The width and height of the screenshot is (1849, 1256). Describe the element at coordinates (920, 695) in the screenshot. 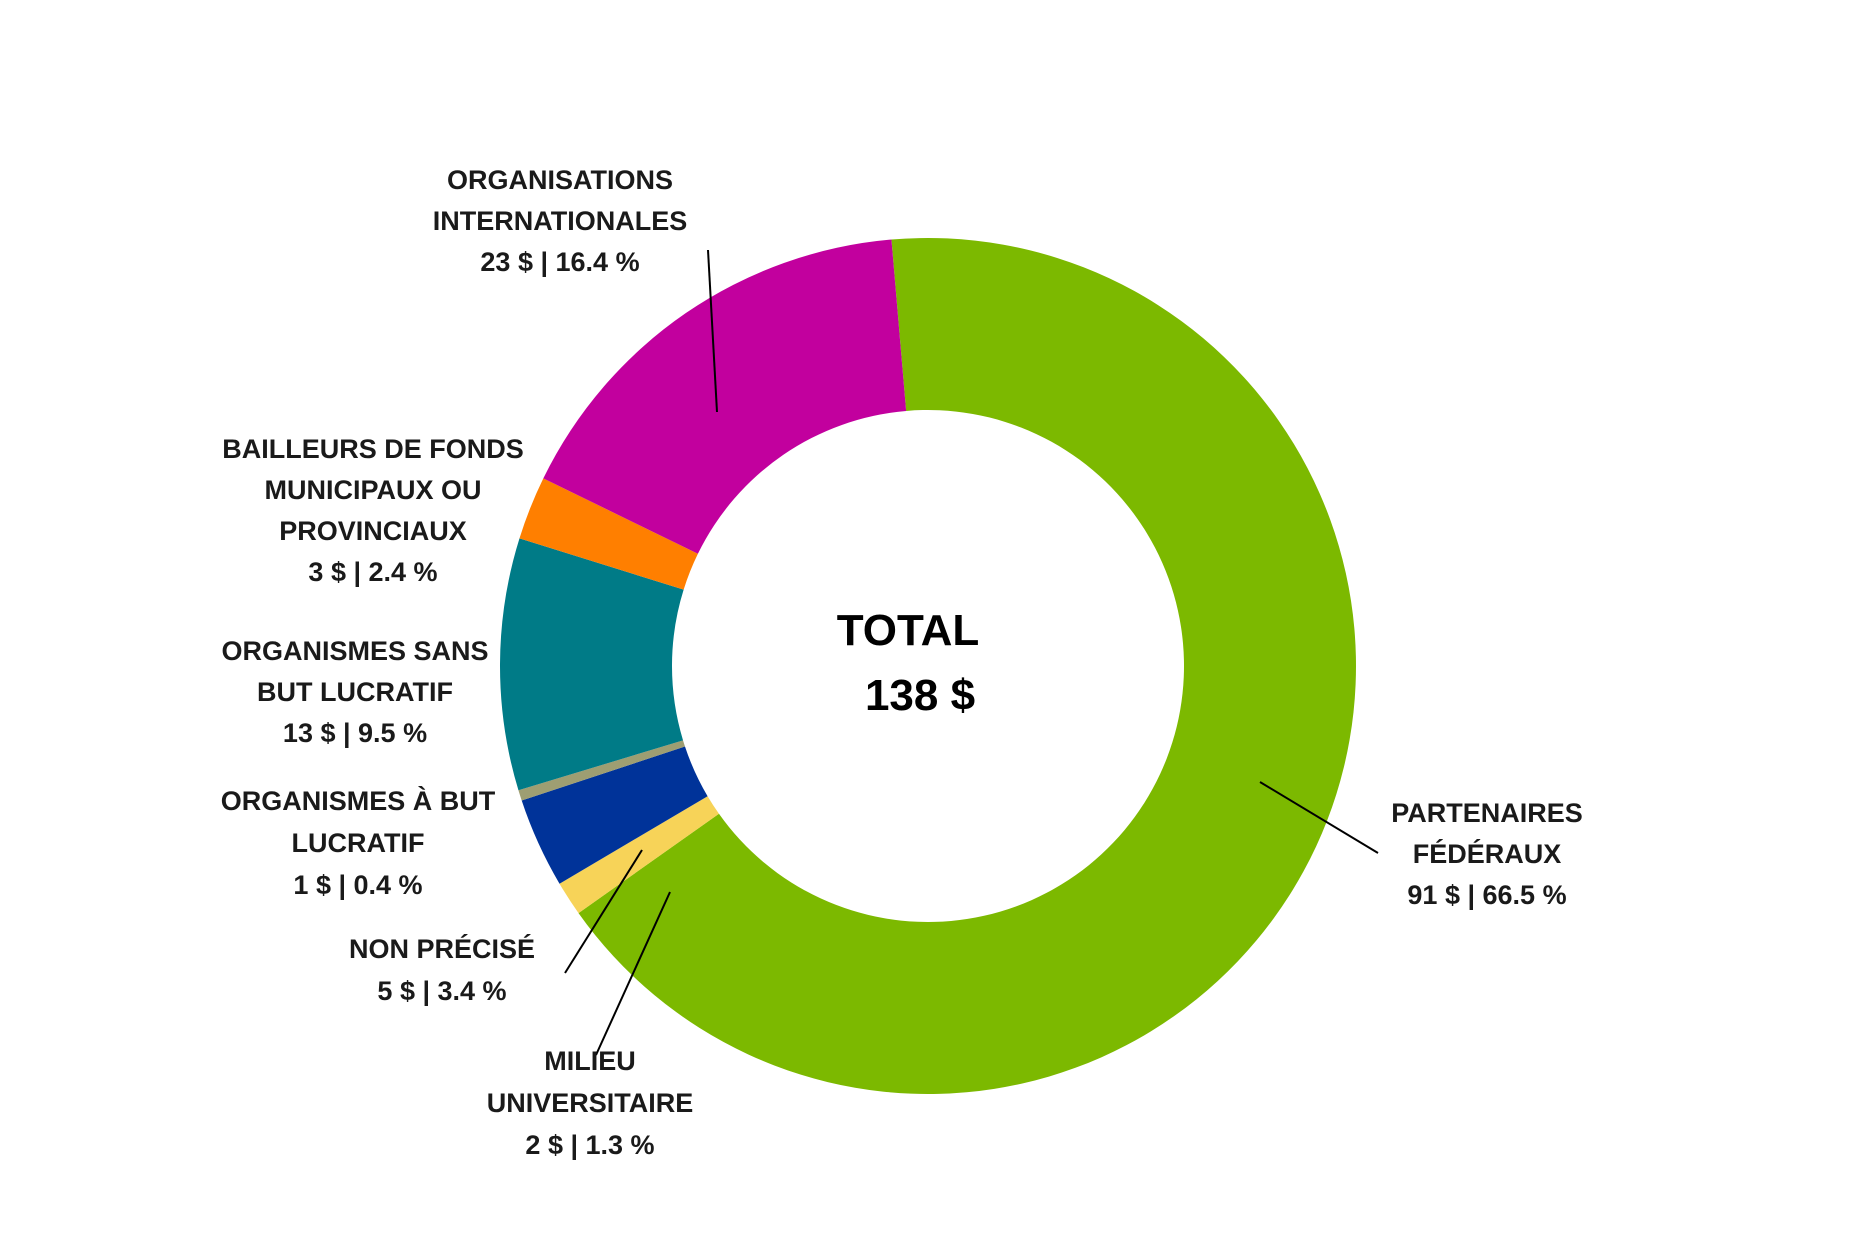

I see `total-value: 138 $` at that location.